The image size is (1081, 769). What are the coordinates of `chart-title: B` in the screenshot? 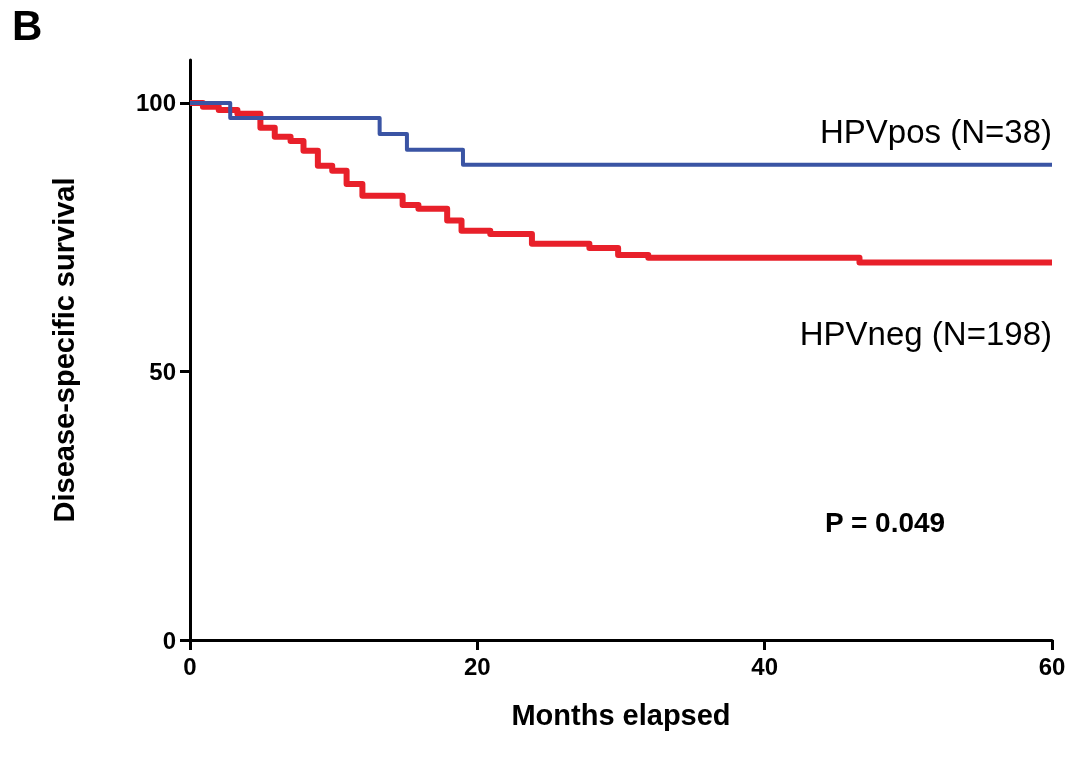 It's located at (27, 25).